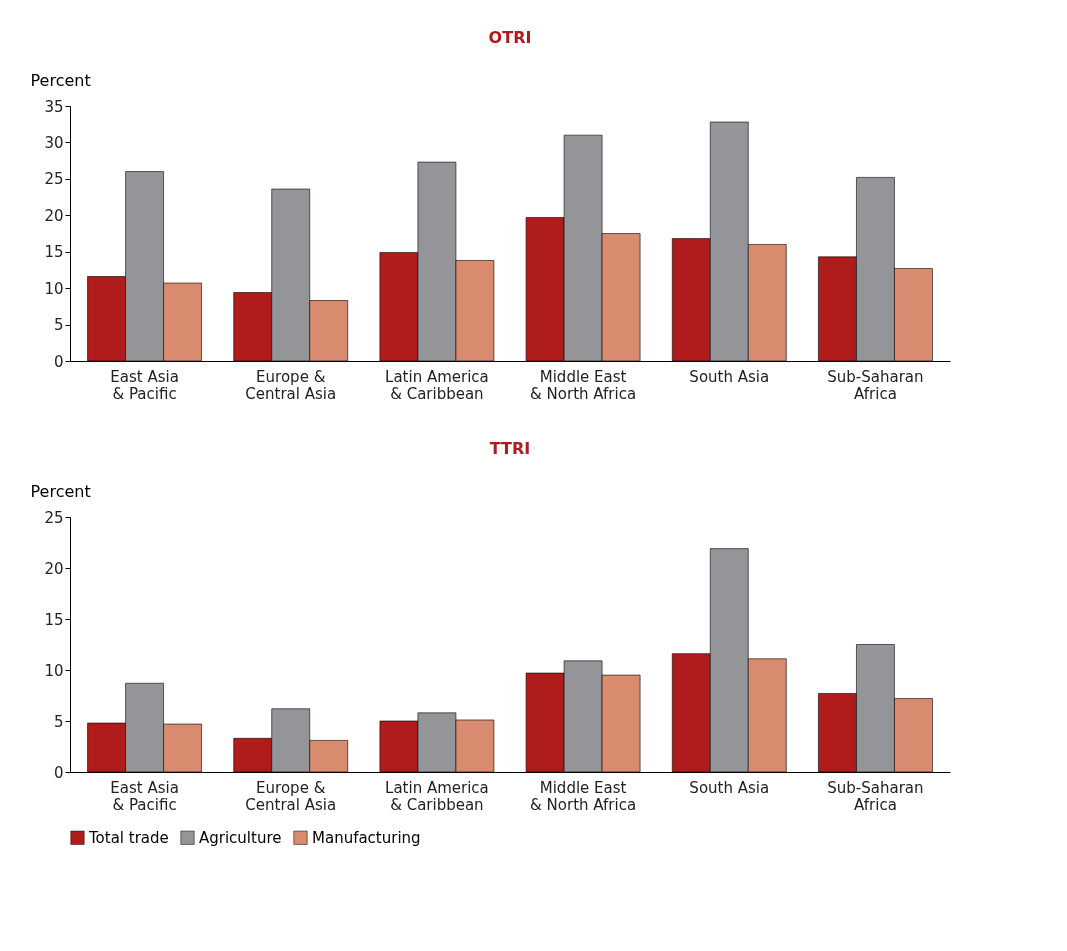  Describe the element at coordinates (128, 837) in the screenshot. I see `legend-label: Total trade` at that location.